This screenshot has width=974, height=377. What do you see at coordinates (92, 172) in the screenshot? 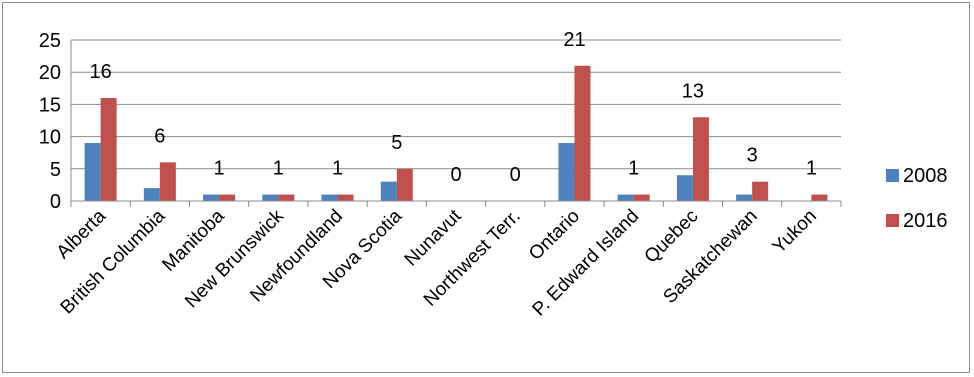
I see `bar-2008-alberta` at bounding box center [92, 172].